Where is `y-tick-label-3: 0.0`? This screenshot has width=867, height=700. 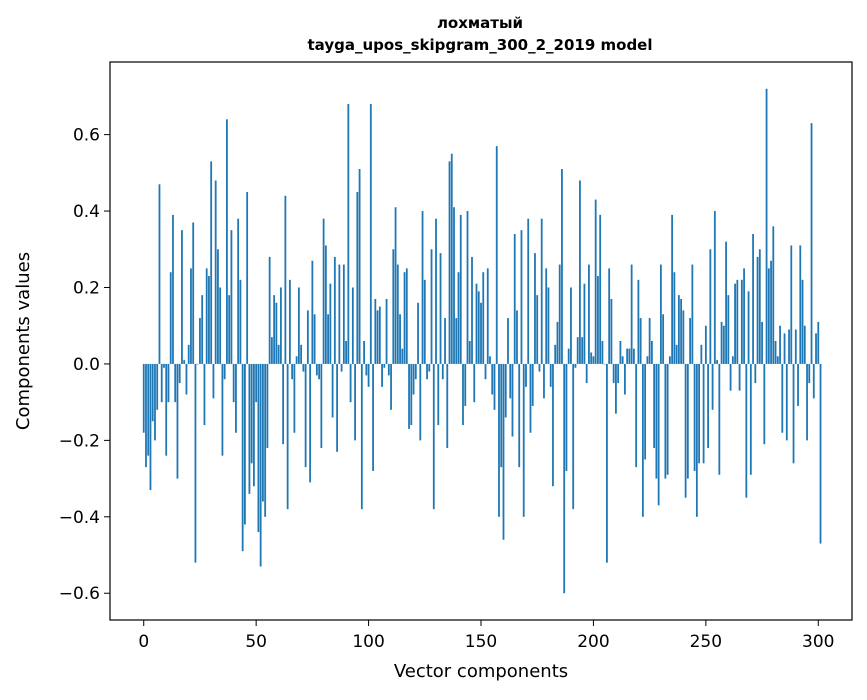
y-tick-label-3: 0.0 is located at coordinates (86, 365).